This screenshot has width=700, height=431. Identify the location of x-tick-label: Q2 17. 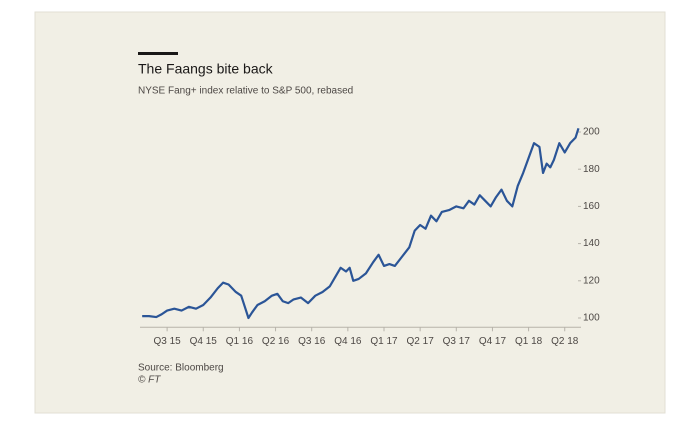
(421, 341).